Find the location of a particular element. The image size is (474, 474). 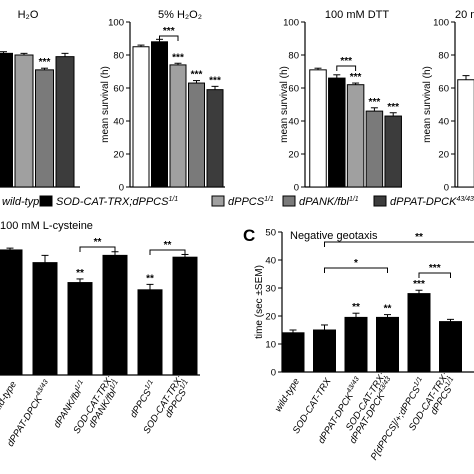

chart-title: 100 mM DTT is located at coordinates (357, 15).